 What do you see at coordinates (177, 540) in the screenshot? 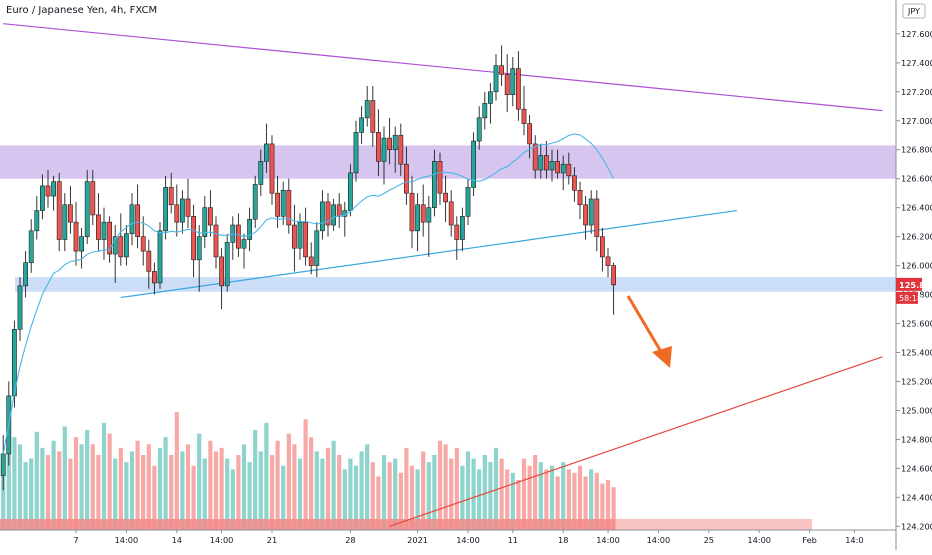
I see `time-tick-label: 14` at bounding box center [177, 540].